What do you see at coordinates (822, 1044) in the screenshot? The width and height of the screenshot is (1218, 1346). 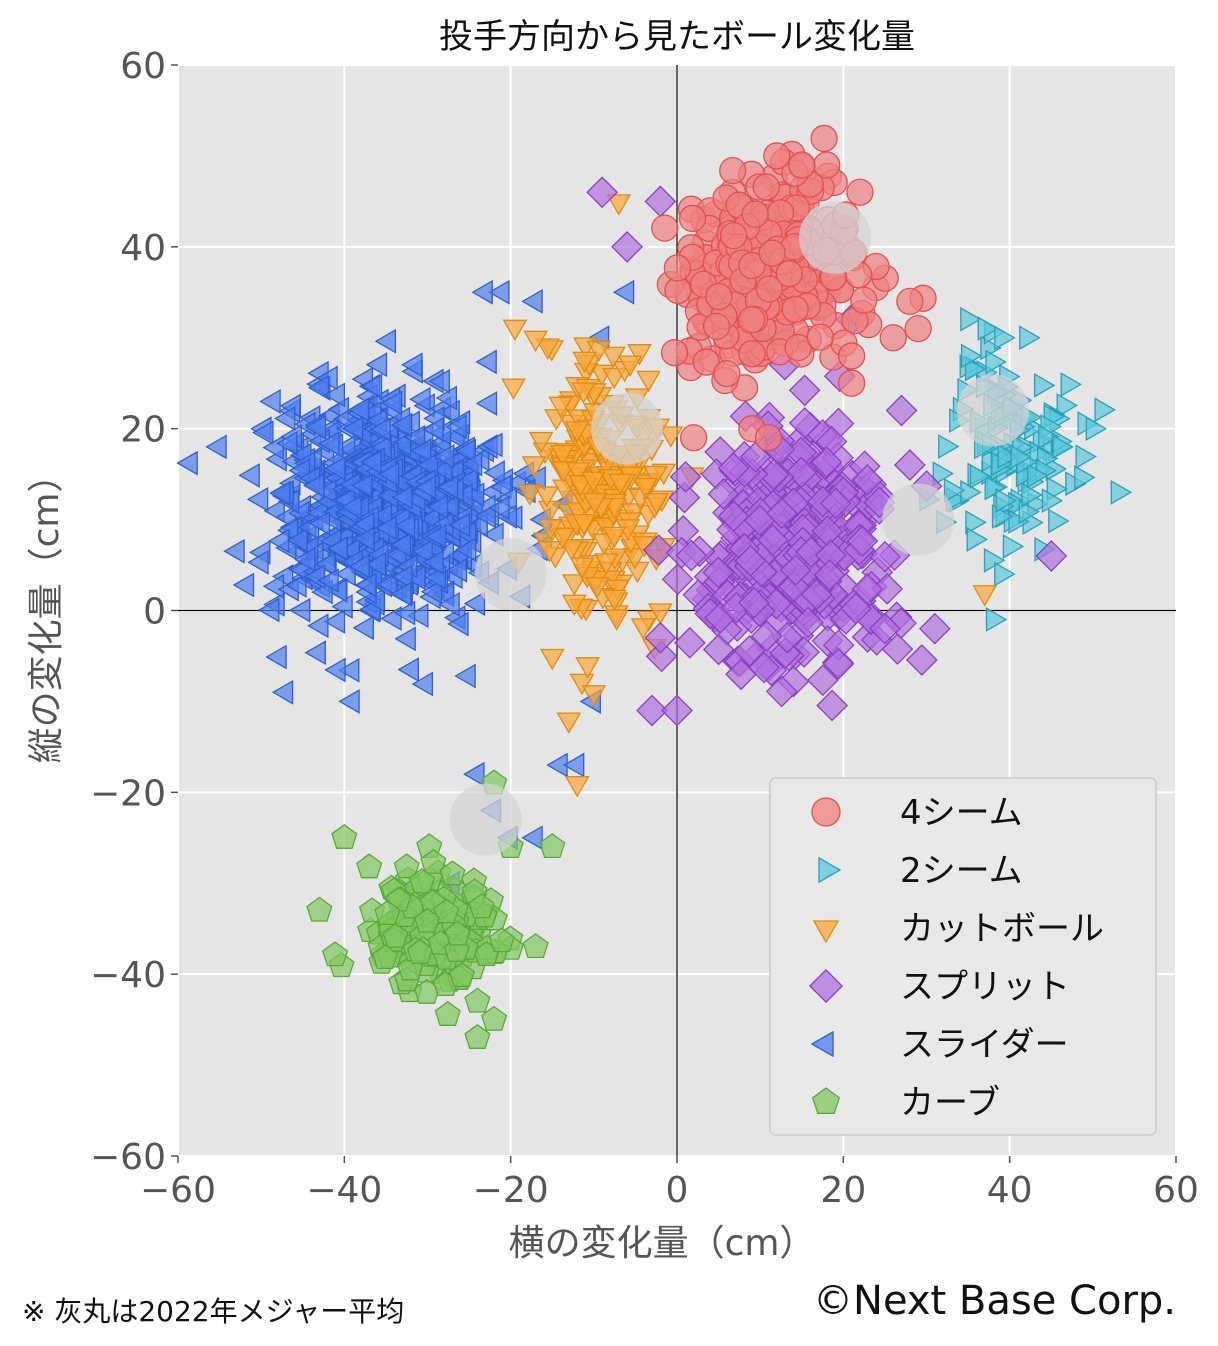 I see `legend-marker` at bounding box center [822, 1044].